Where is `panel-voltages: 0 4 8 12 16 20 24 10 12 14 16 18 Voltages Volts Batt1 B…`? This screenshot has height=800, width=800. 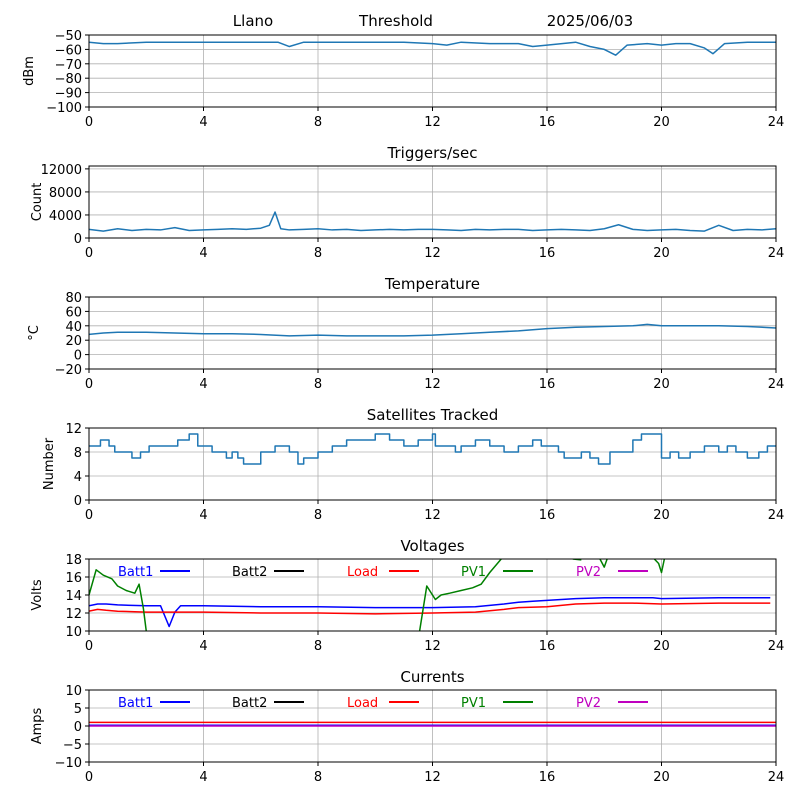
panel-voltages: 0 4 8 12 16 20 24 10 12 14 16 18 Voltages Volts Batt1 B… is located at coordinates (407, 595).